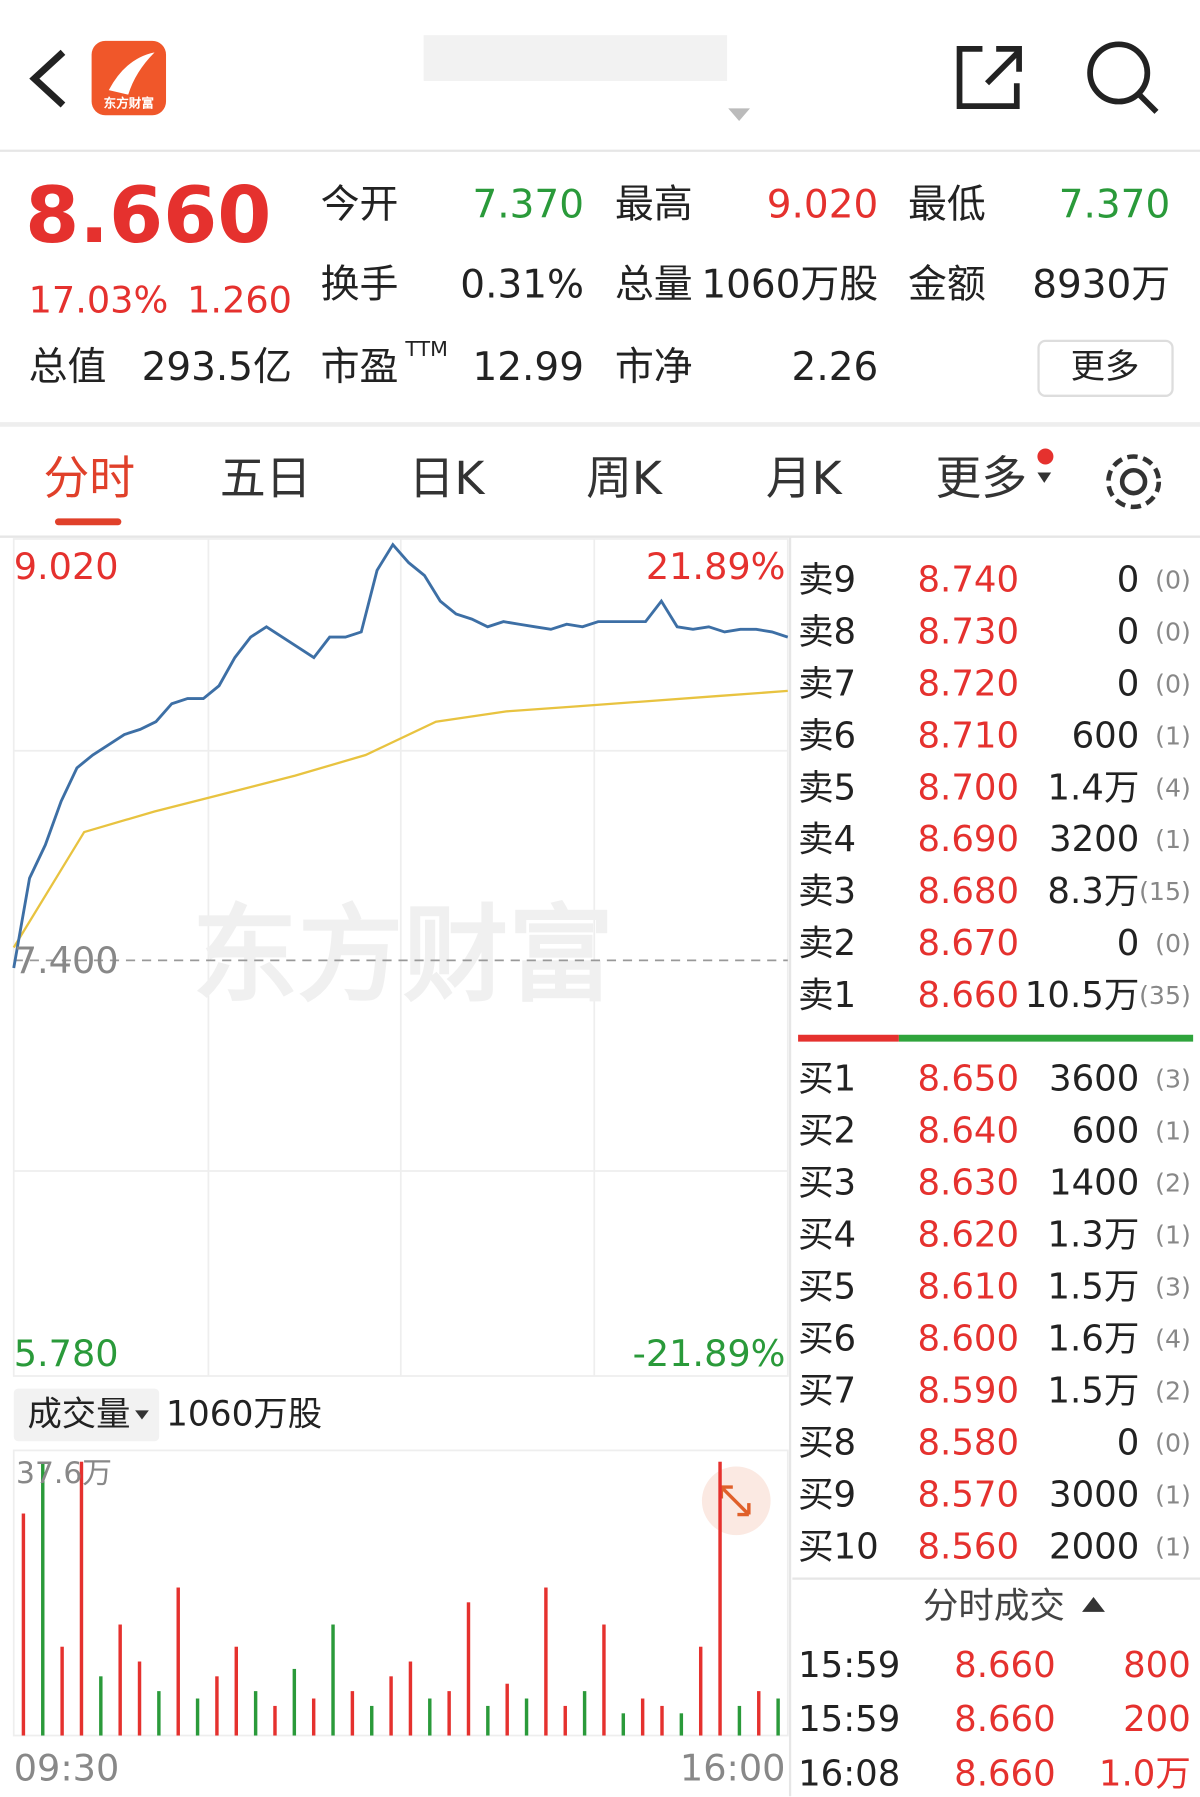  Describe the element at coordinates (827, 735) in the screenshot. I see `book-label: 卖6` at that location.